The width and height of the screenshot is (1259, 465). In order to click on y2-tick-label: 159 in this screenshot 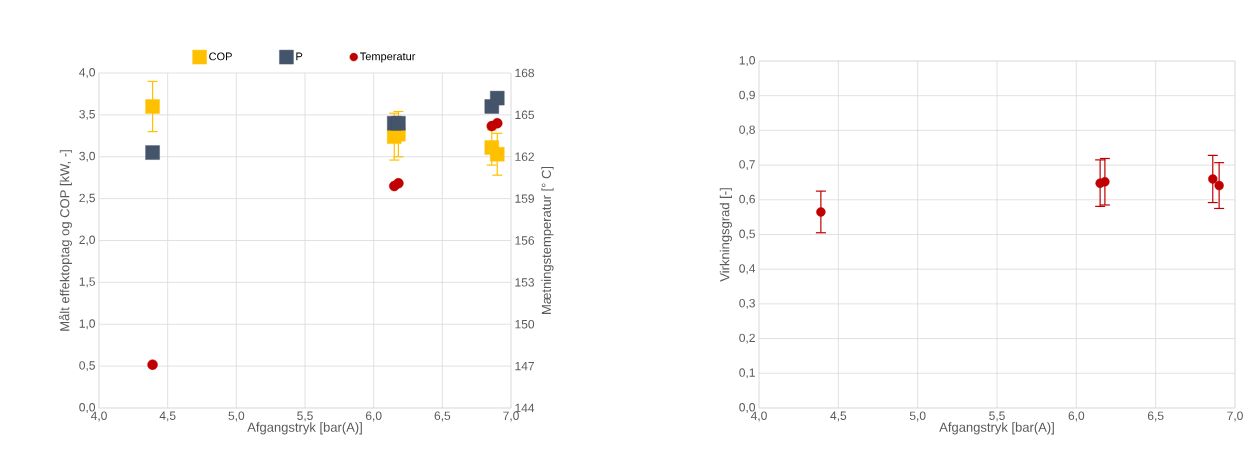, I will do `click(524, 198)`.